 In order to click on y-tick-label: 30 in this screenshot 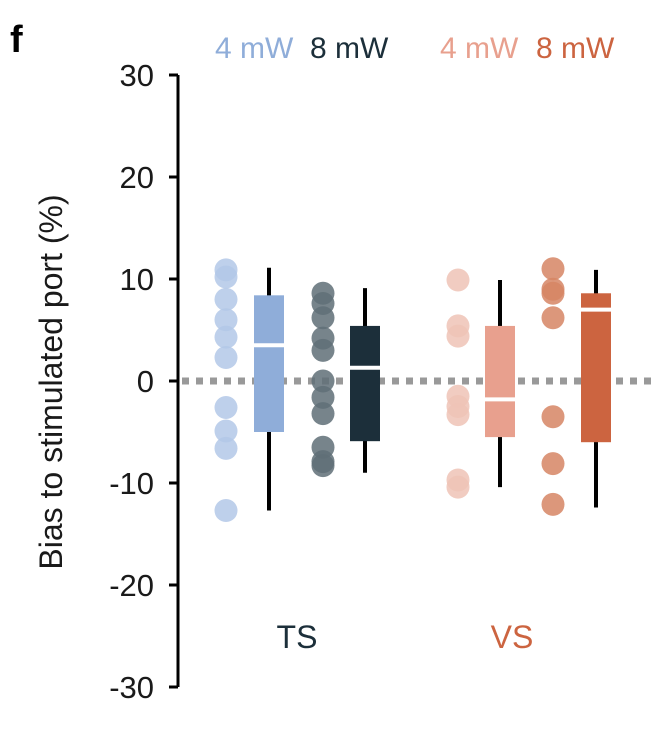, I will do `click(137, 75)`.